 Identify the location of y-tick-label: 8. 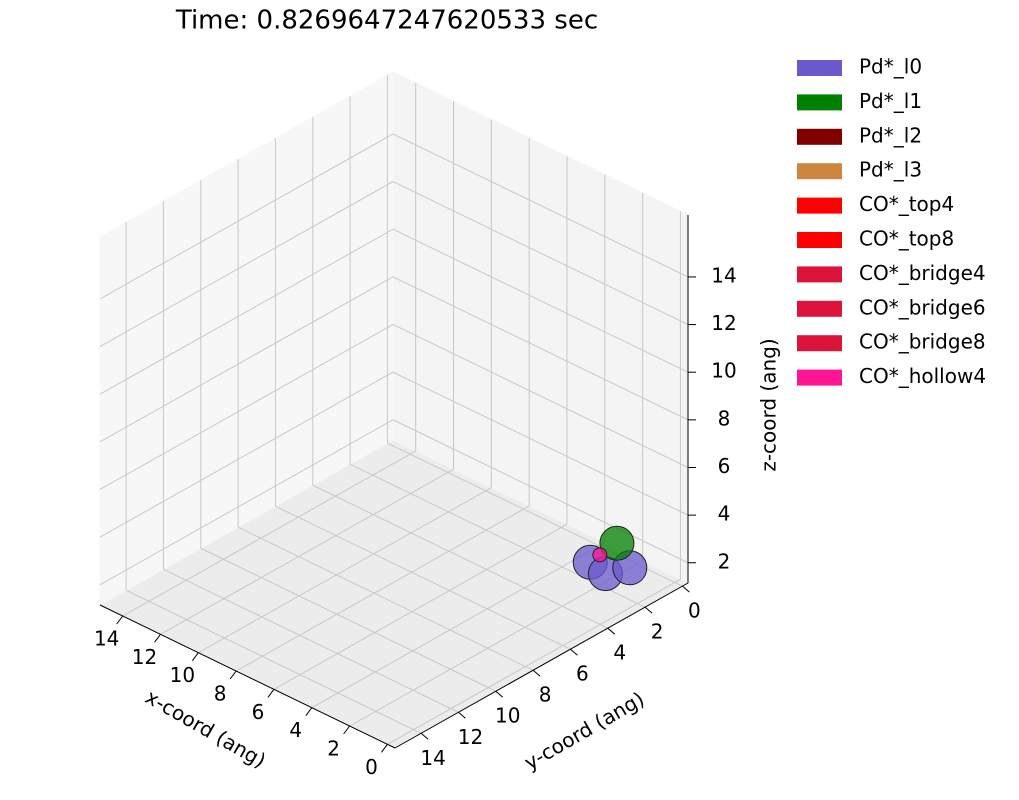
(545, 695).